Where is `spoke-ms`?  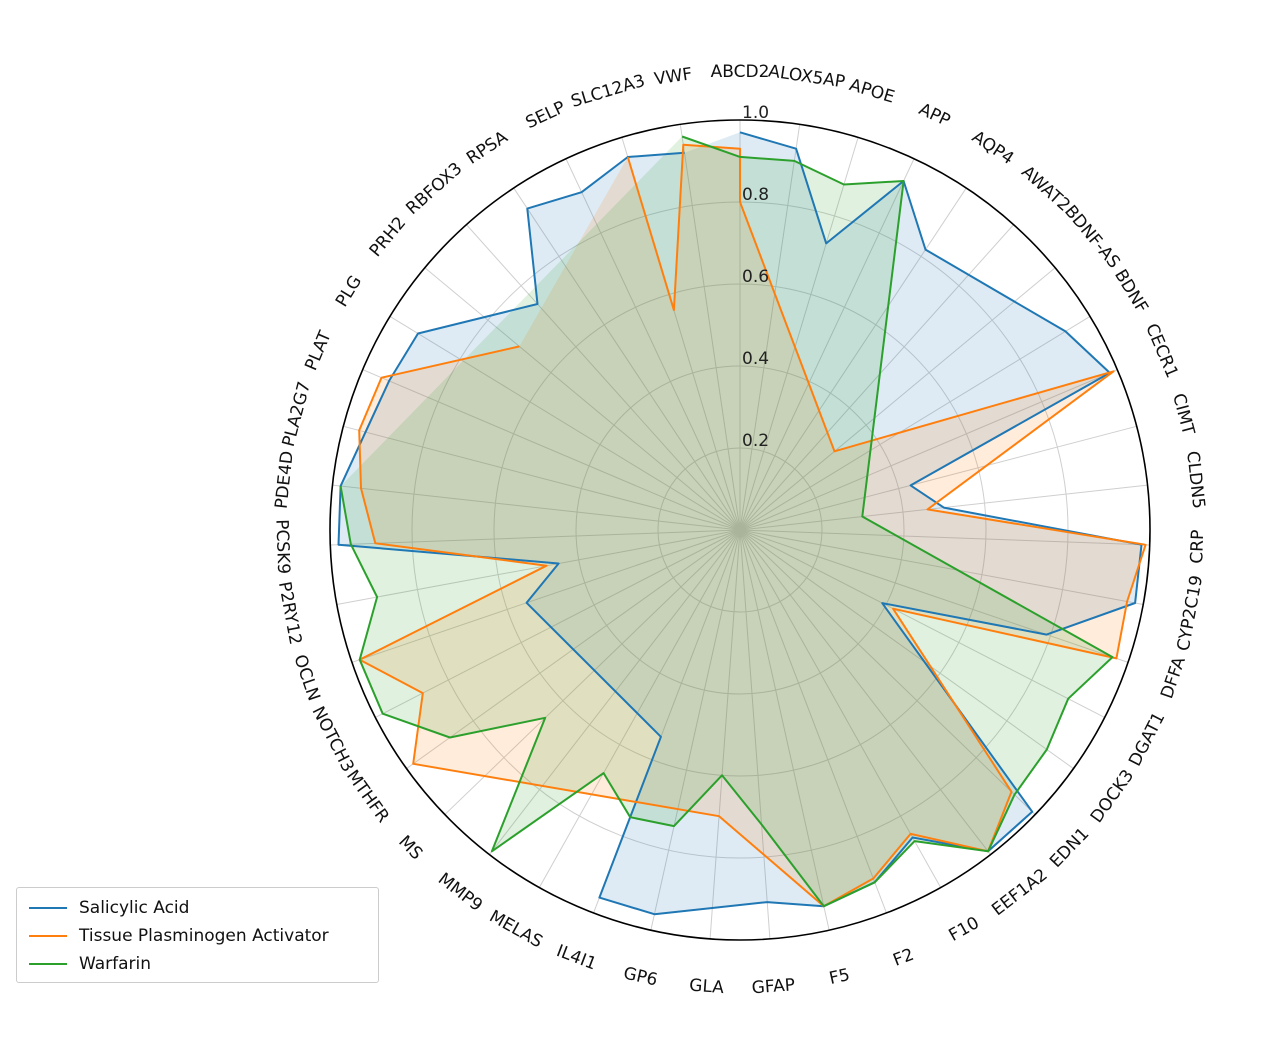 spoke-ms is located at coordinates (592, 672).